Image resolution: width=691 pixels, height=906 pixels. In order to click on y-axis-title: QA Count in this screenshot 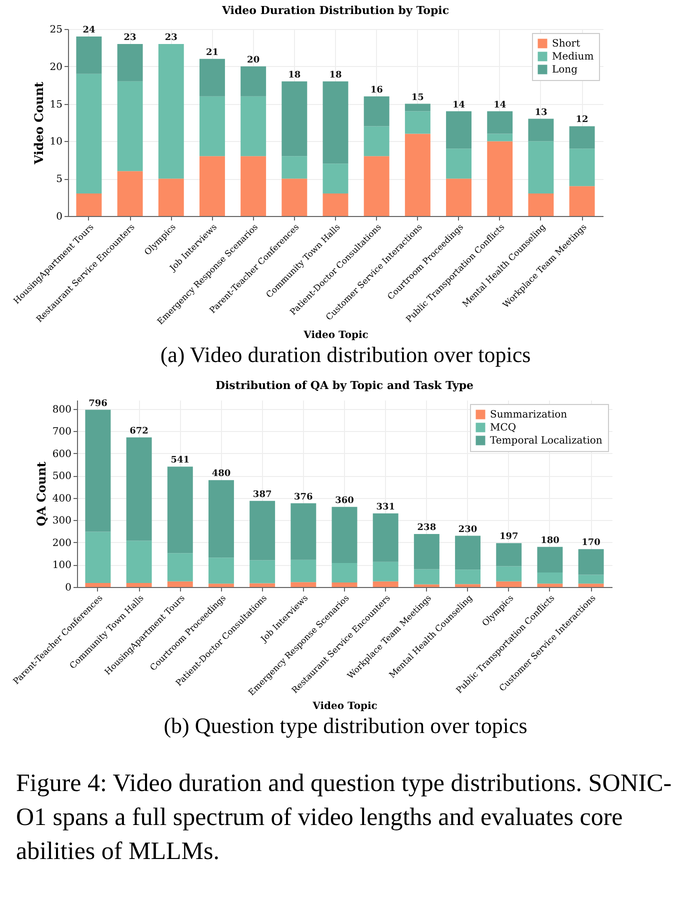, I will do `click(41, 493)`.